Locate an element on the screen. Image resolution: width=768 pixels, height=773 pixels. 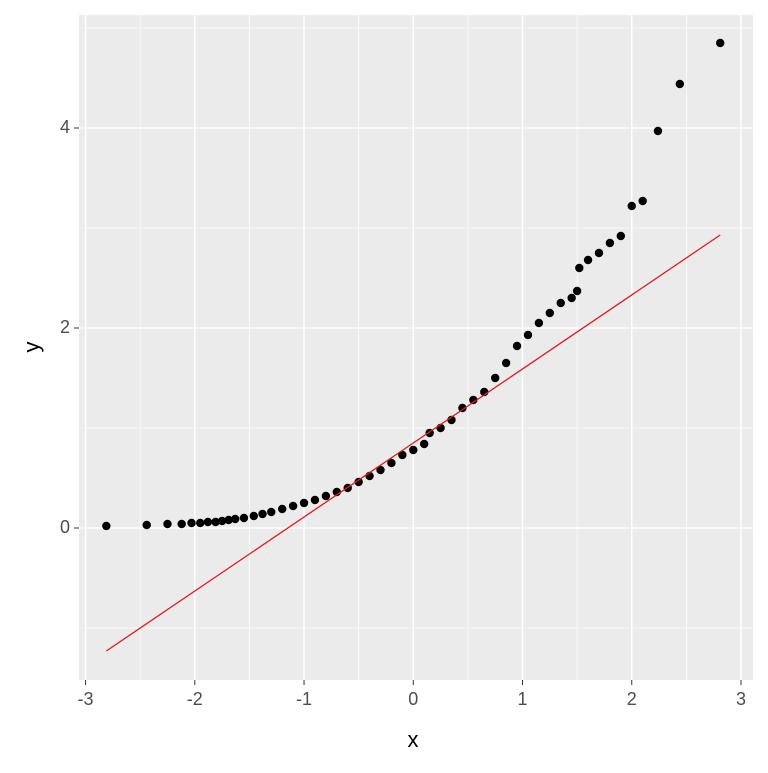
y-tick-label: 0 is located at coordinates (65, 527).